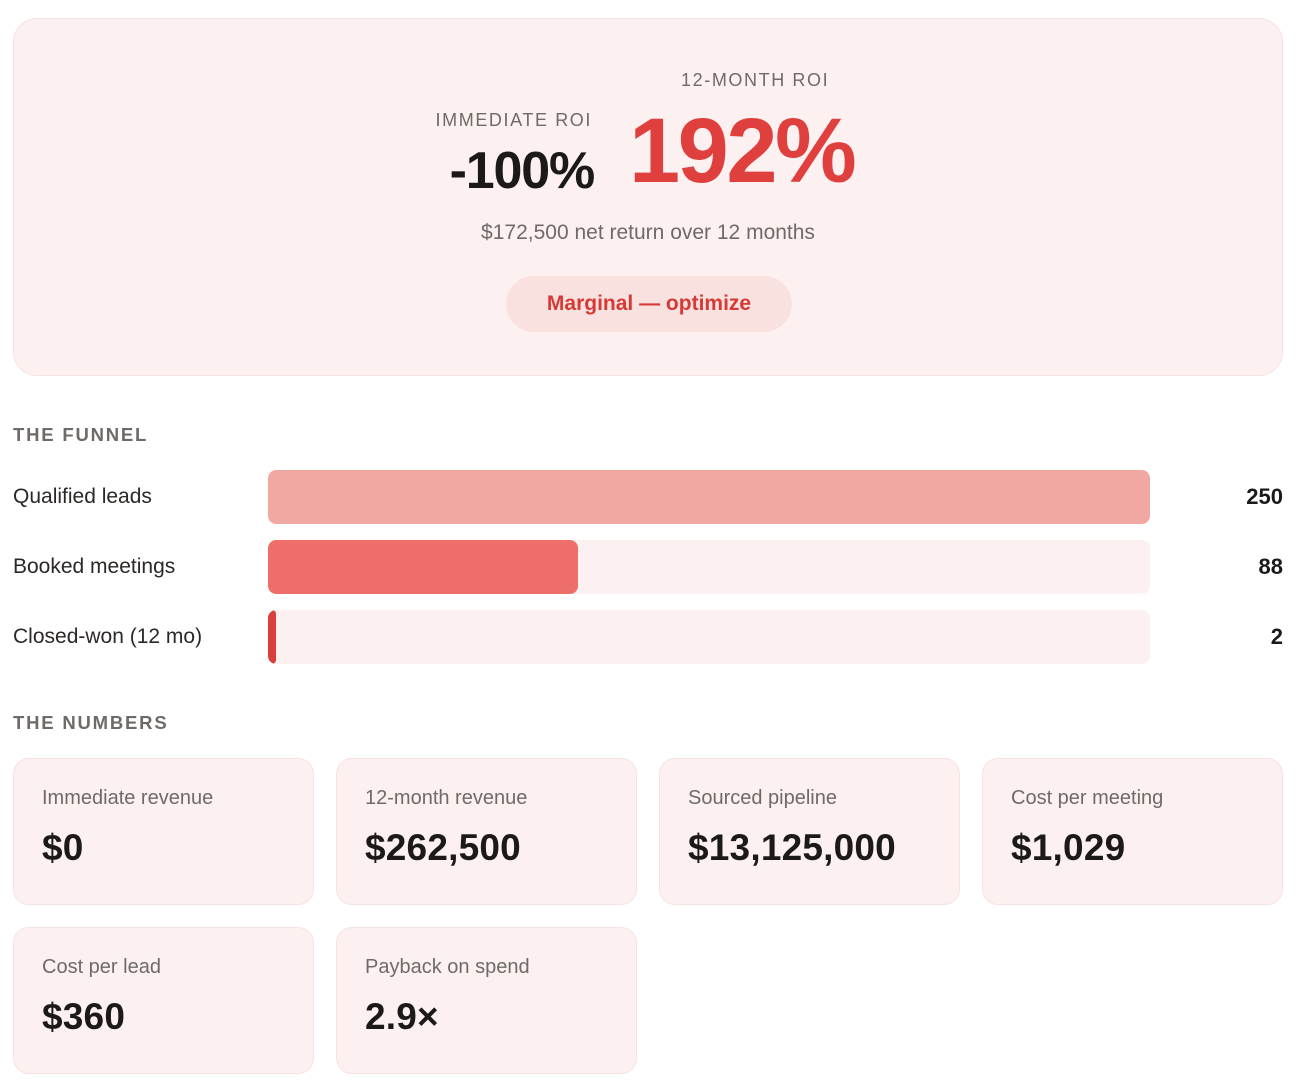  I want to click on funnel-heading: THE FUNNEL, so click(81, 434).